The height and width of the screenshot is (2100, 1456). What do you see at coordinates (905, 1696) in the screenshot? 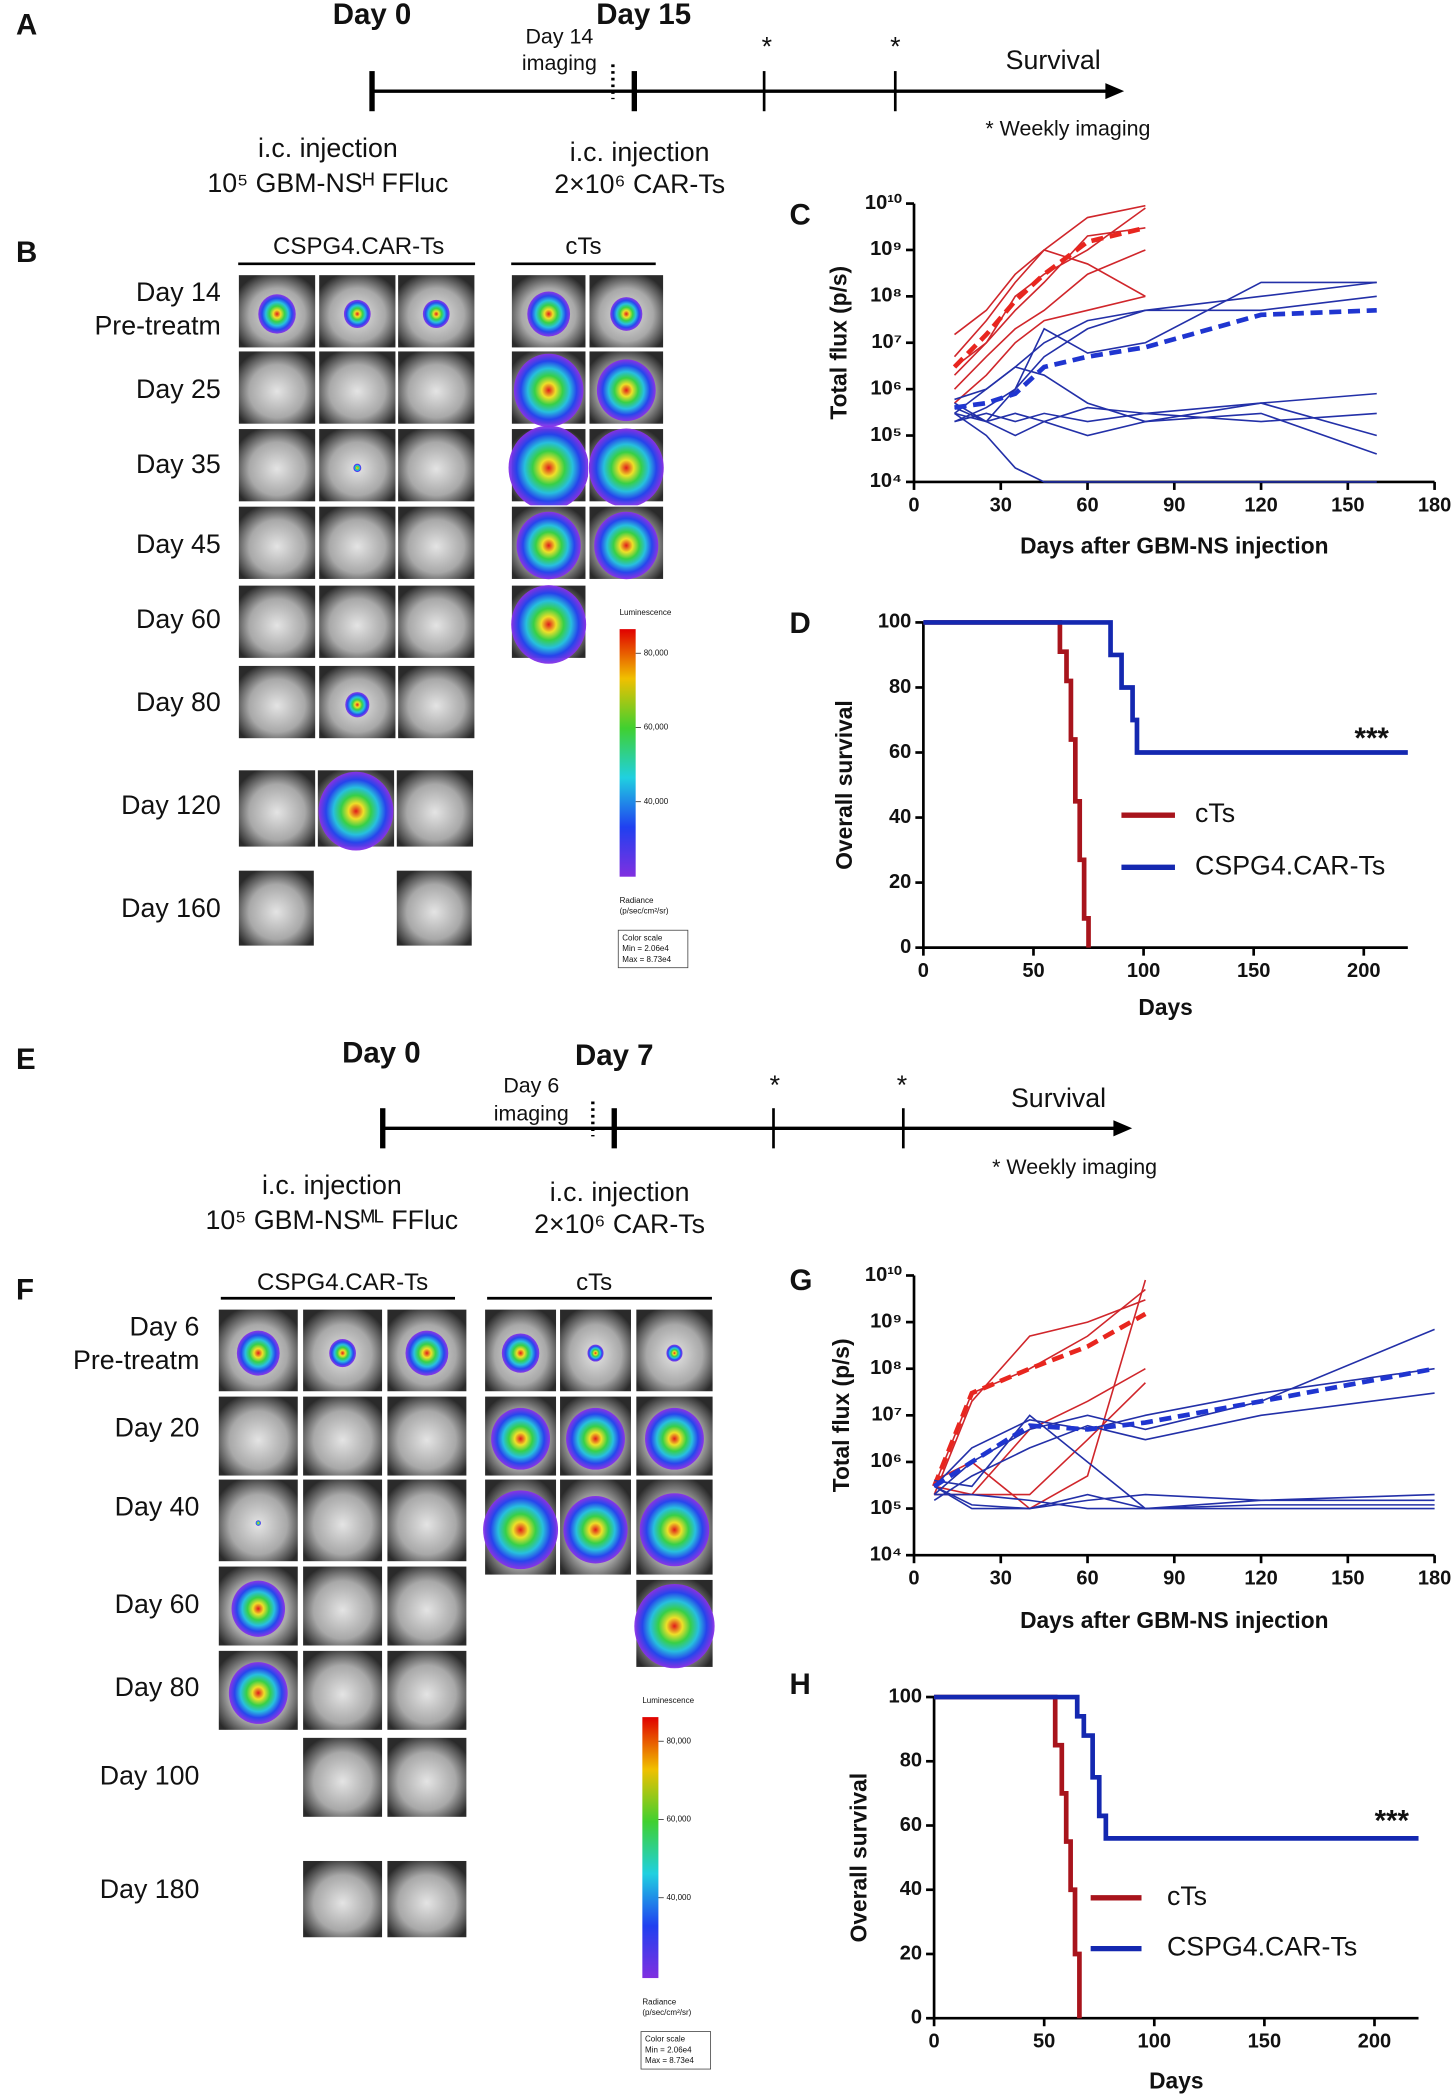
I see `y-tick-label: 100` at bounding box center [905, 1696].